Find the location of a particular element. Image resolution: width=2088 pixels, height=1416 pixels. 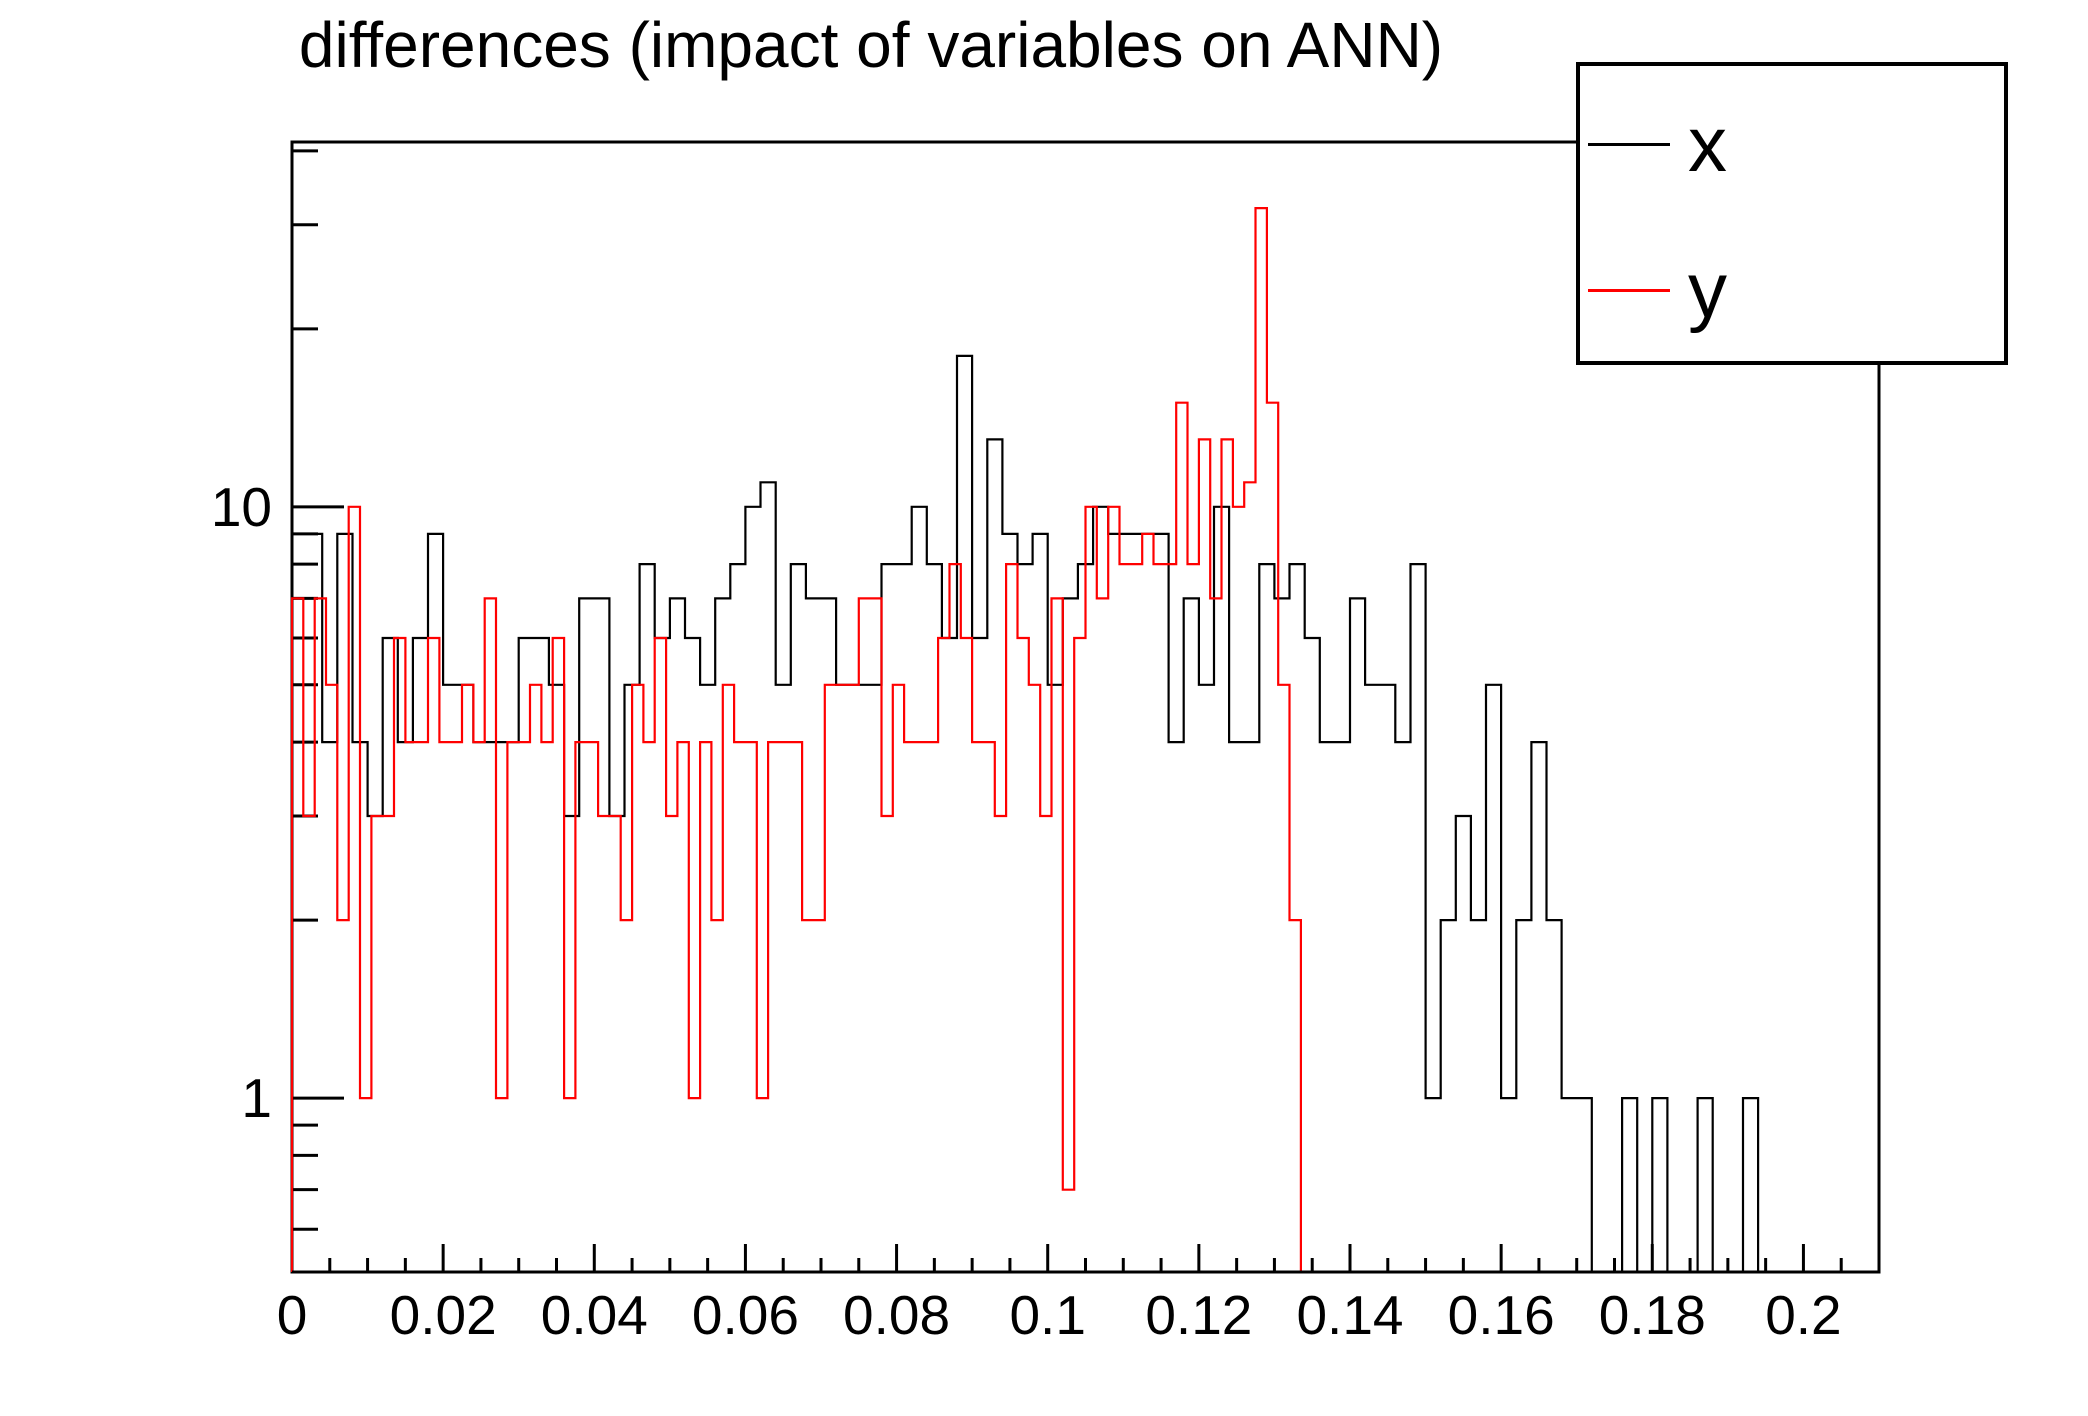

svg-text: 0.1 is located at coordinates (1047, 1315).